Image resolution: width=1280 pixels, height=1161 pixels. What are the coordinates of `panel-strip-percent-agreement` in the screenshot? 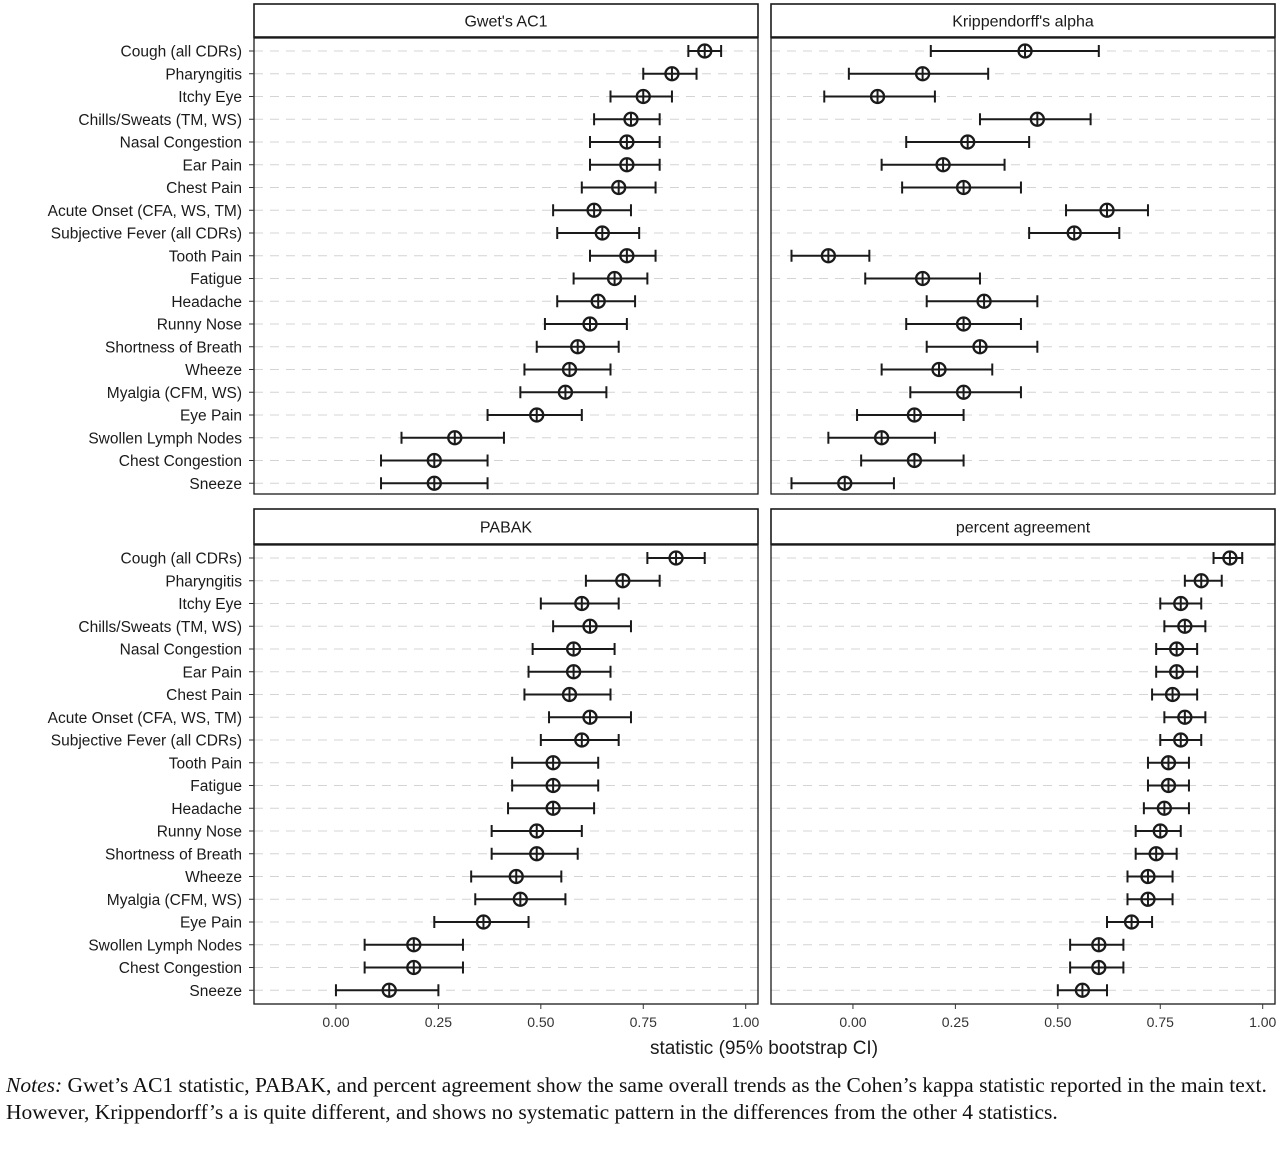 It's located at (1023, 526).